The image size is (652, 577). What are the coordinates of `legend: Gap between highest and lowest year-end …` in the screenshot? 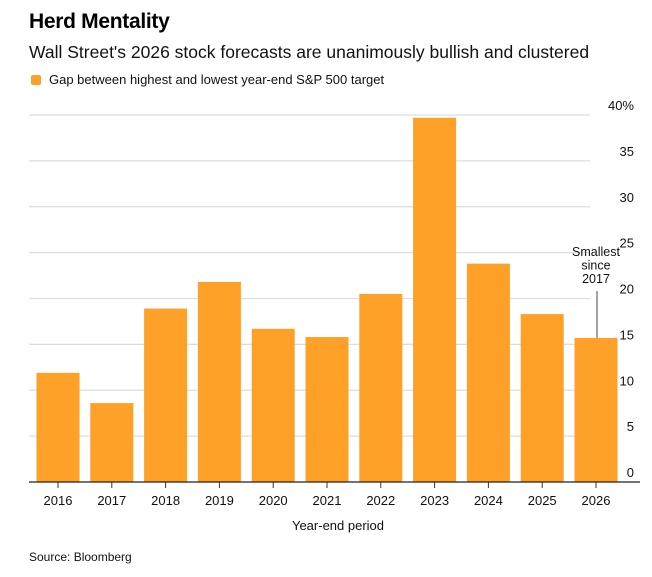 It's located at (207, 79).